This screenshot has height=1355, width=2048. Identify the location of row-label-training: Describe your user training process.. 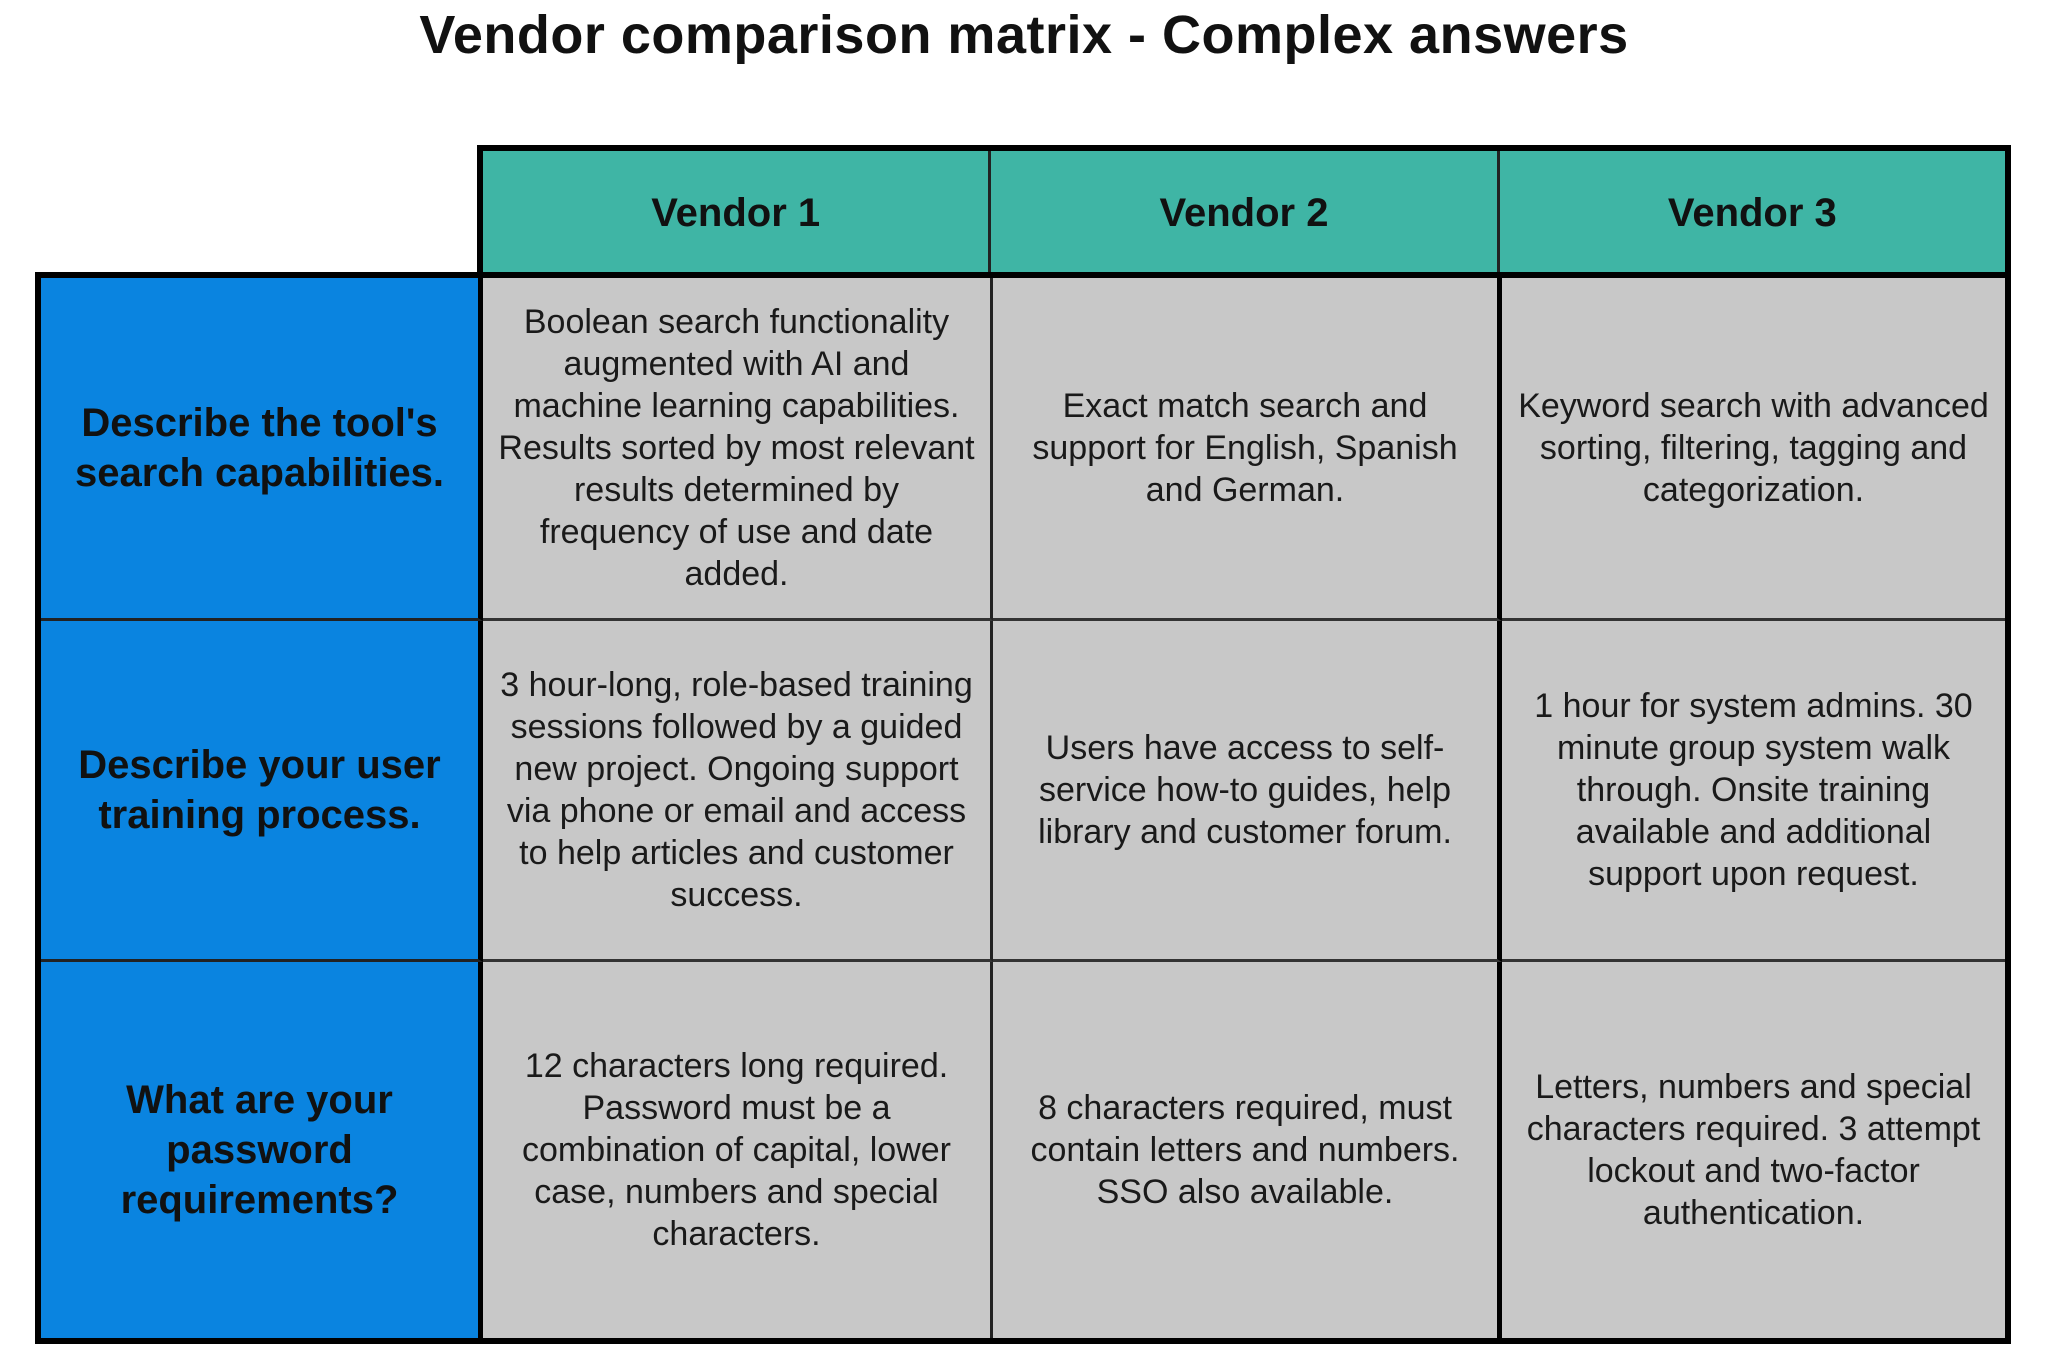
(262, 791).